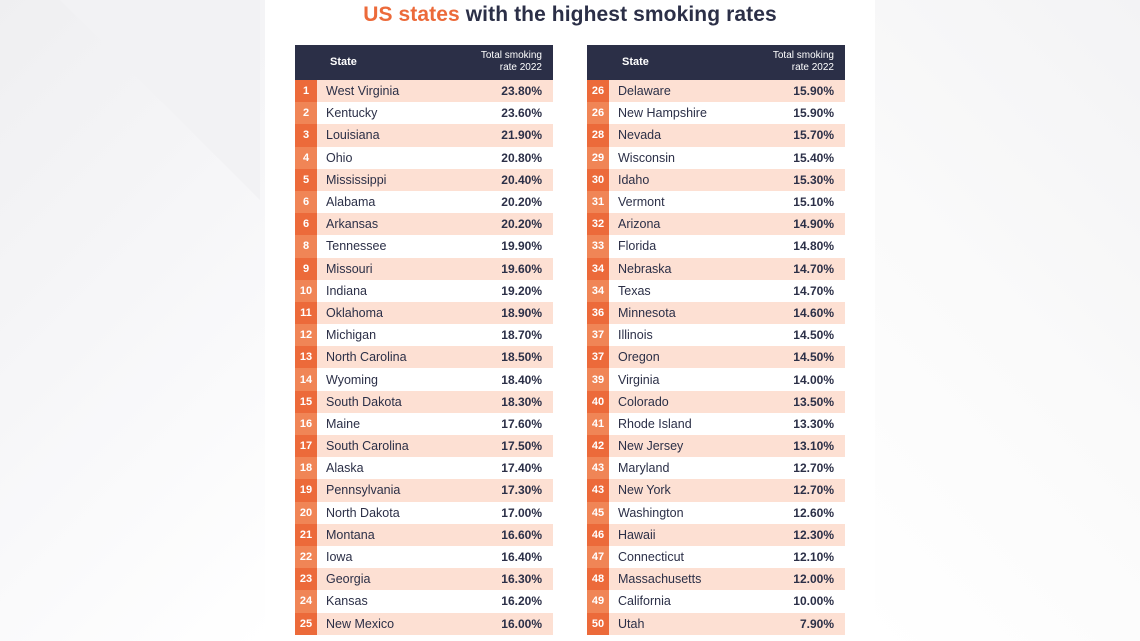 The image size is (1140, 641). Describe the element at coordinates (634, 290) in the screenshot. I see `state-cell: Texas` at that location.